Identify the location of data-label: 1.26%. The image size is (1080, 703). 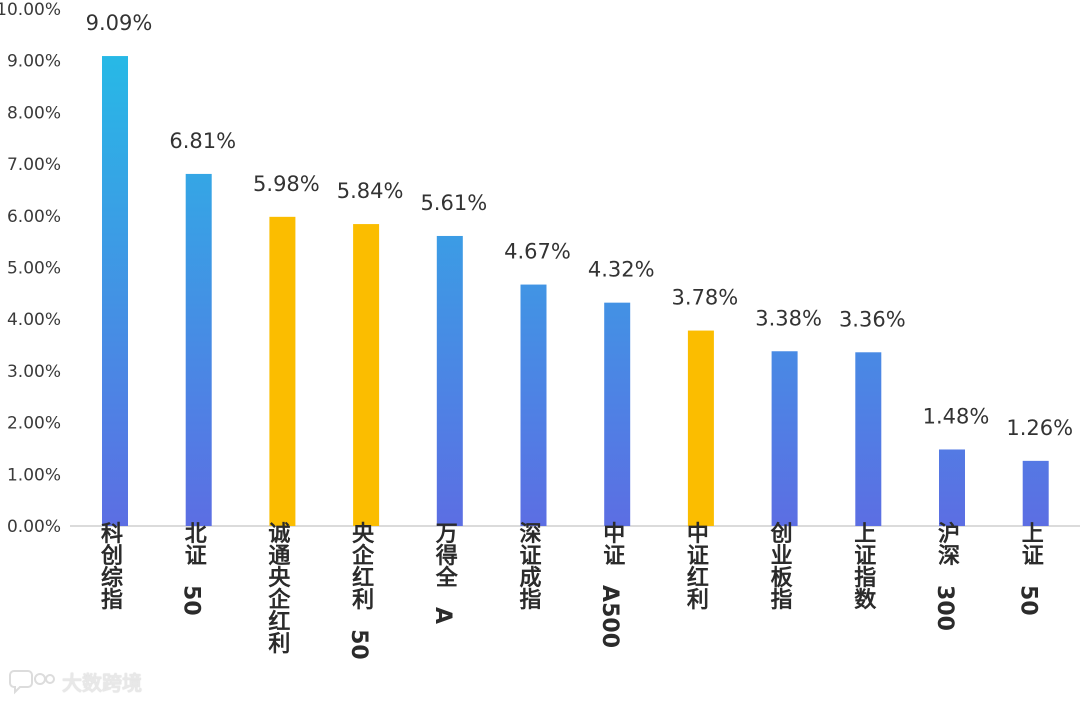
(1039, 428).